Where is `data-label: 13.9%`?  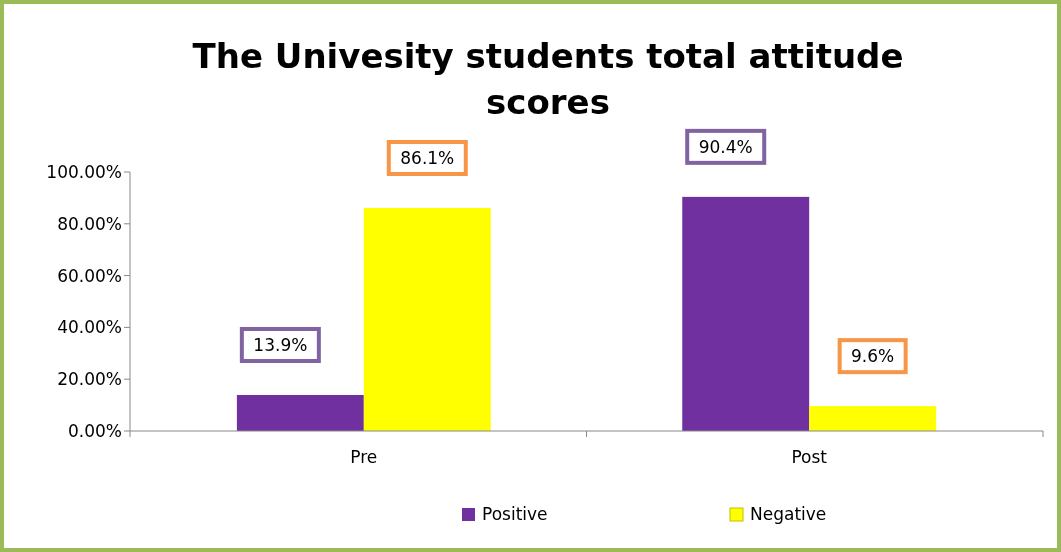 data-label: 13.9% is located at coordinates (280, 345).